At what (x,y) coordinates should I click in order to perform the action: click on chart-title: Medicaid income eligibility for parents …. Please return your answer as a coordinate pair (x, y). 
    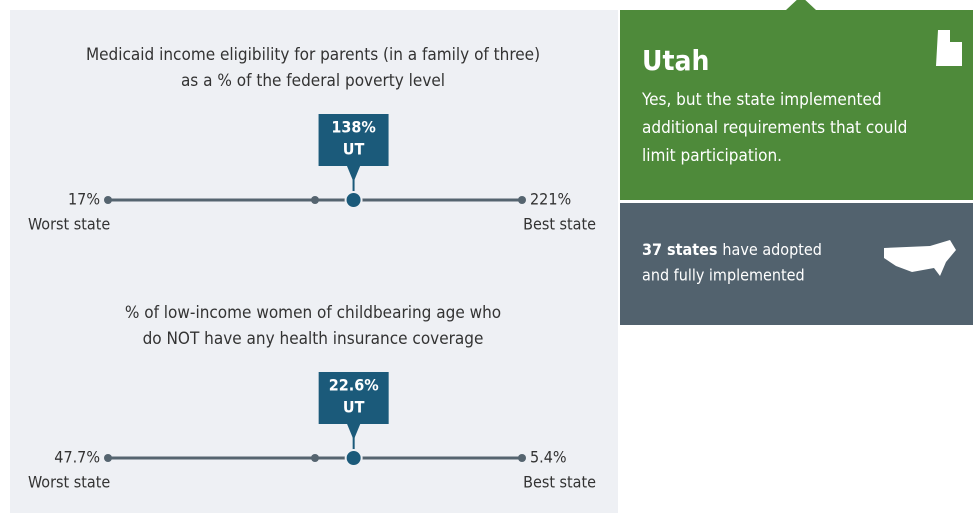
    Looking at the image, I should click on (313, 55).